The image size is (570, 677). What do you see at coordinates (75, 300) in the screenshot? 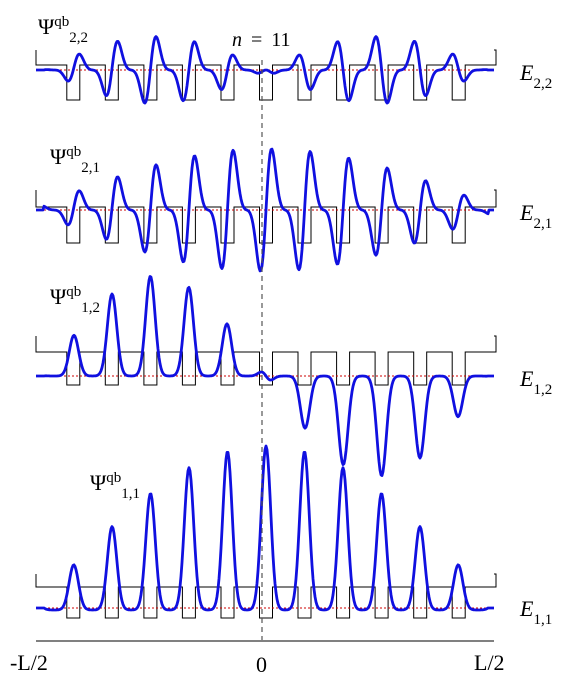
I see `psi-label-1-2: Ψqb1,2` at bounding box center [75, 300].